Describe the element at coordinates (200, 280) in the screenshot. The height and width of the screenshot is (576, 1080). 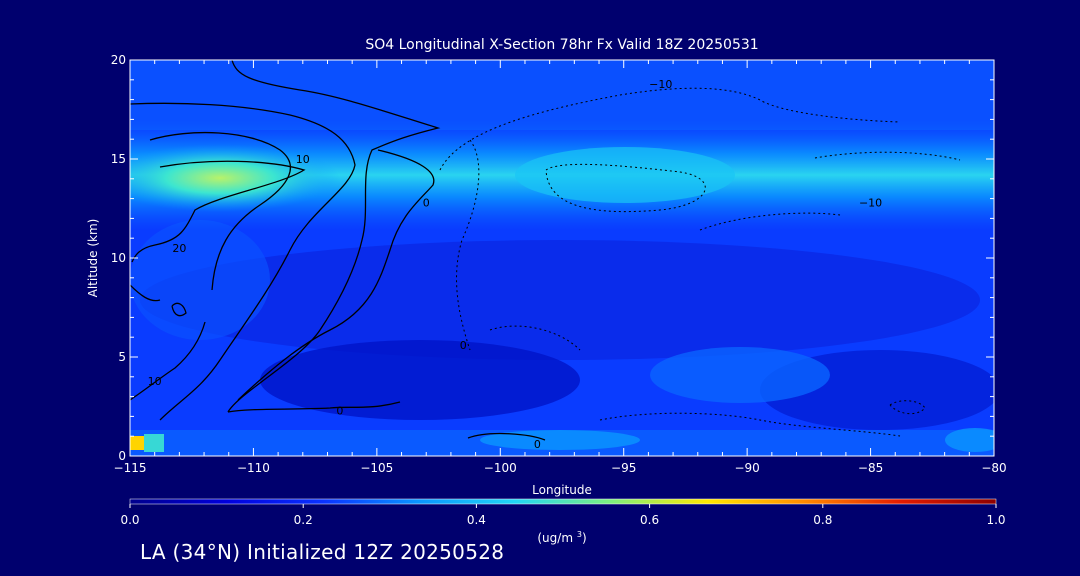
I see `west-light-patch` at that location.